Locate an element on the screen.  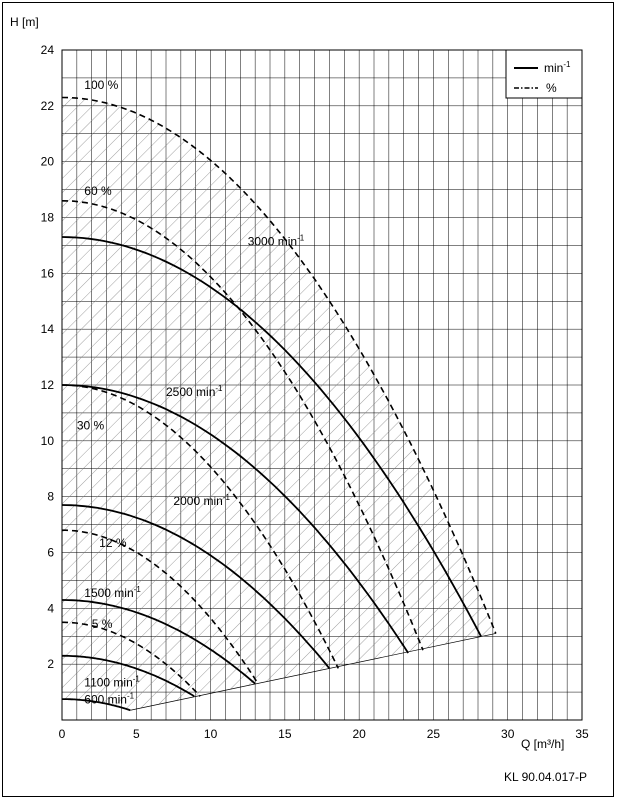
speed-curve-label: 1100 min-1 is located at coordinates (112, 682).